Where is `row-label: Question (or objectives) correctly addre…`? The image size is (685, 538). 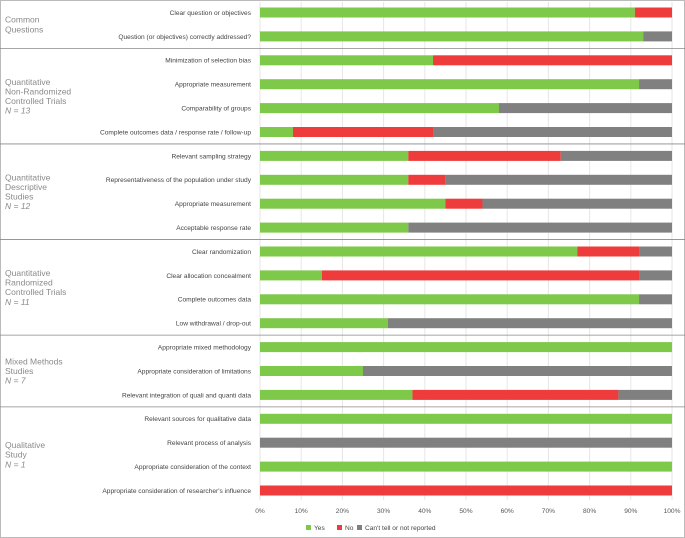 row-label: Question (or objectives) correctly addre… is located at coordinates (184, 37).